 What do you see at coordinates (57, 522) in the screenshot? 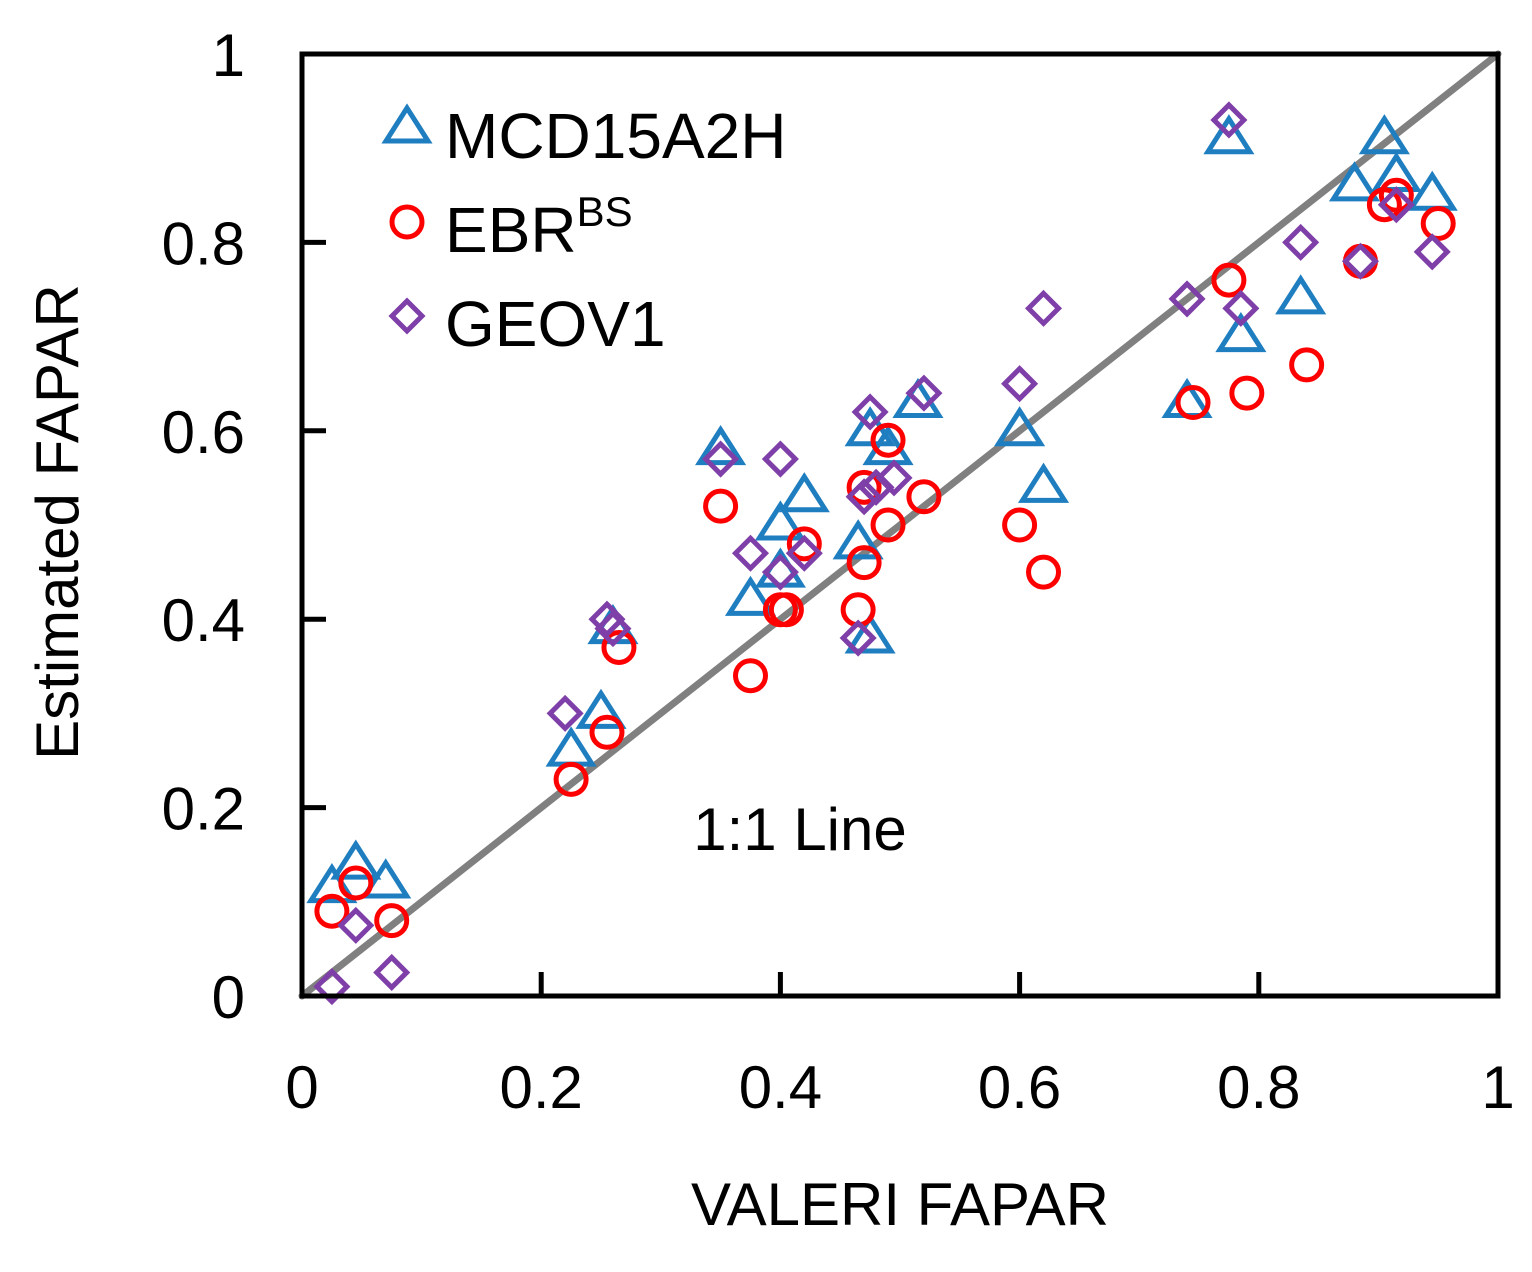
I see `y-axis-label: Estimated FAPAR` at bounding box center [57, 522].